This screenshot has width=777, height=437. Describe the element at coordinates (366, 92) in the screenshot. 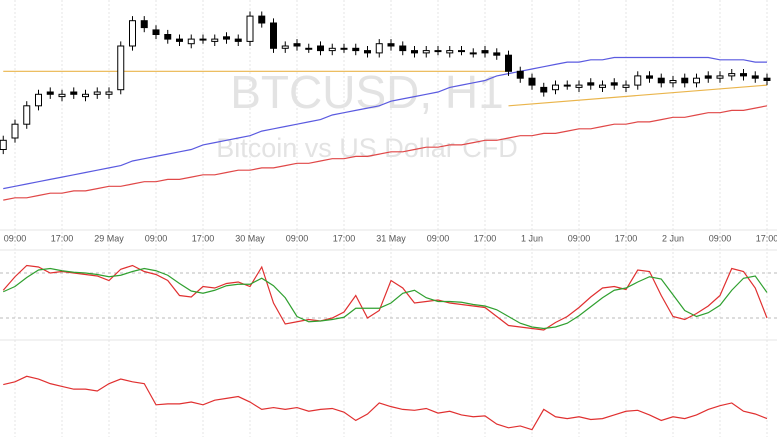

I see `watermark-title: BTCUSD, H1` at that location.